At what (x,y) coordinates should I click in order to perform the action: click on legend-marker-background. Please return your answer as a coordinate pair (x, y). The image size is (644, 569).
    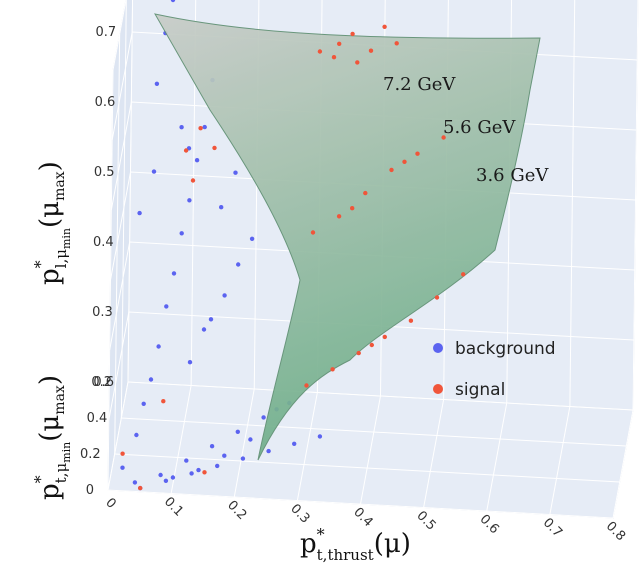
    Looking at the image, I should click on (438, 348).